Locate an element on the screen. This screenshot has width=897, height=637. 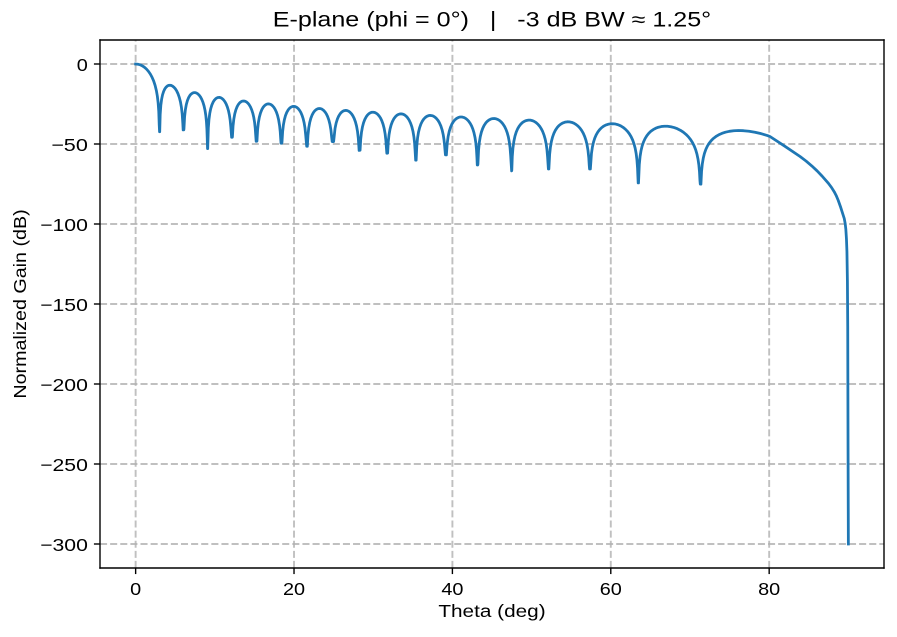
svg-text: 40 is located at coordinates (452, 589).